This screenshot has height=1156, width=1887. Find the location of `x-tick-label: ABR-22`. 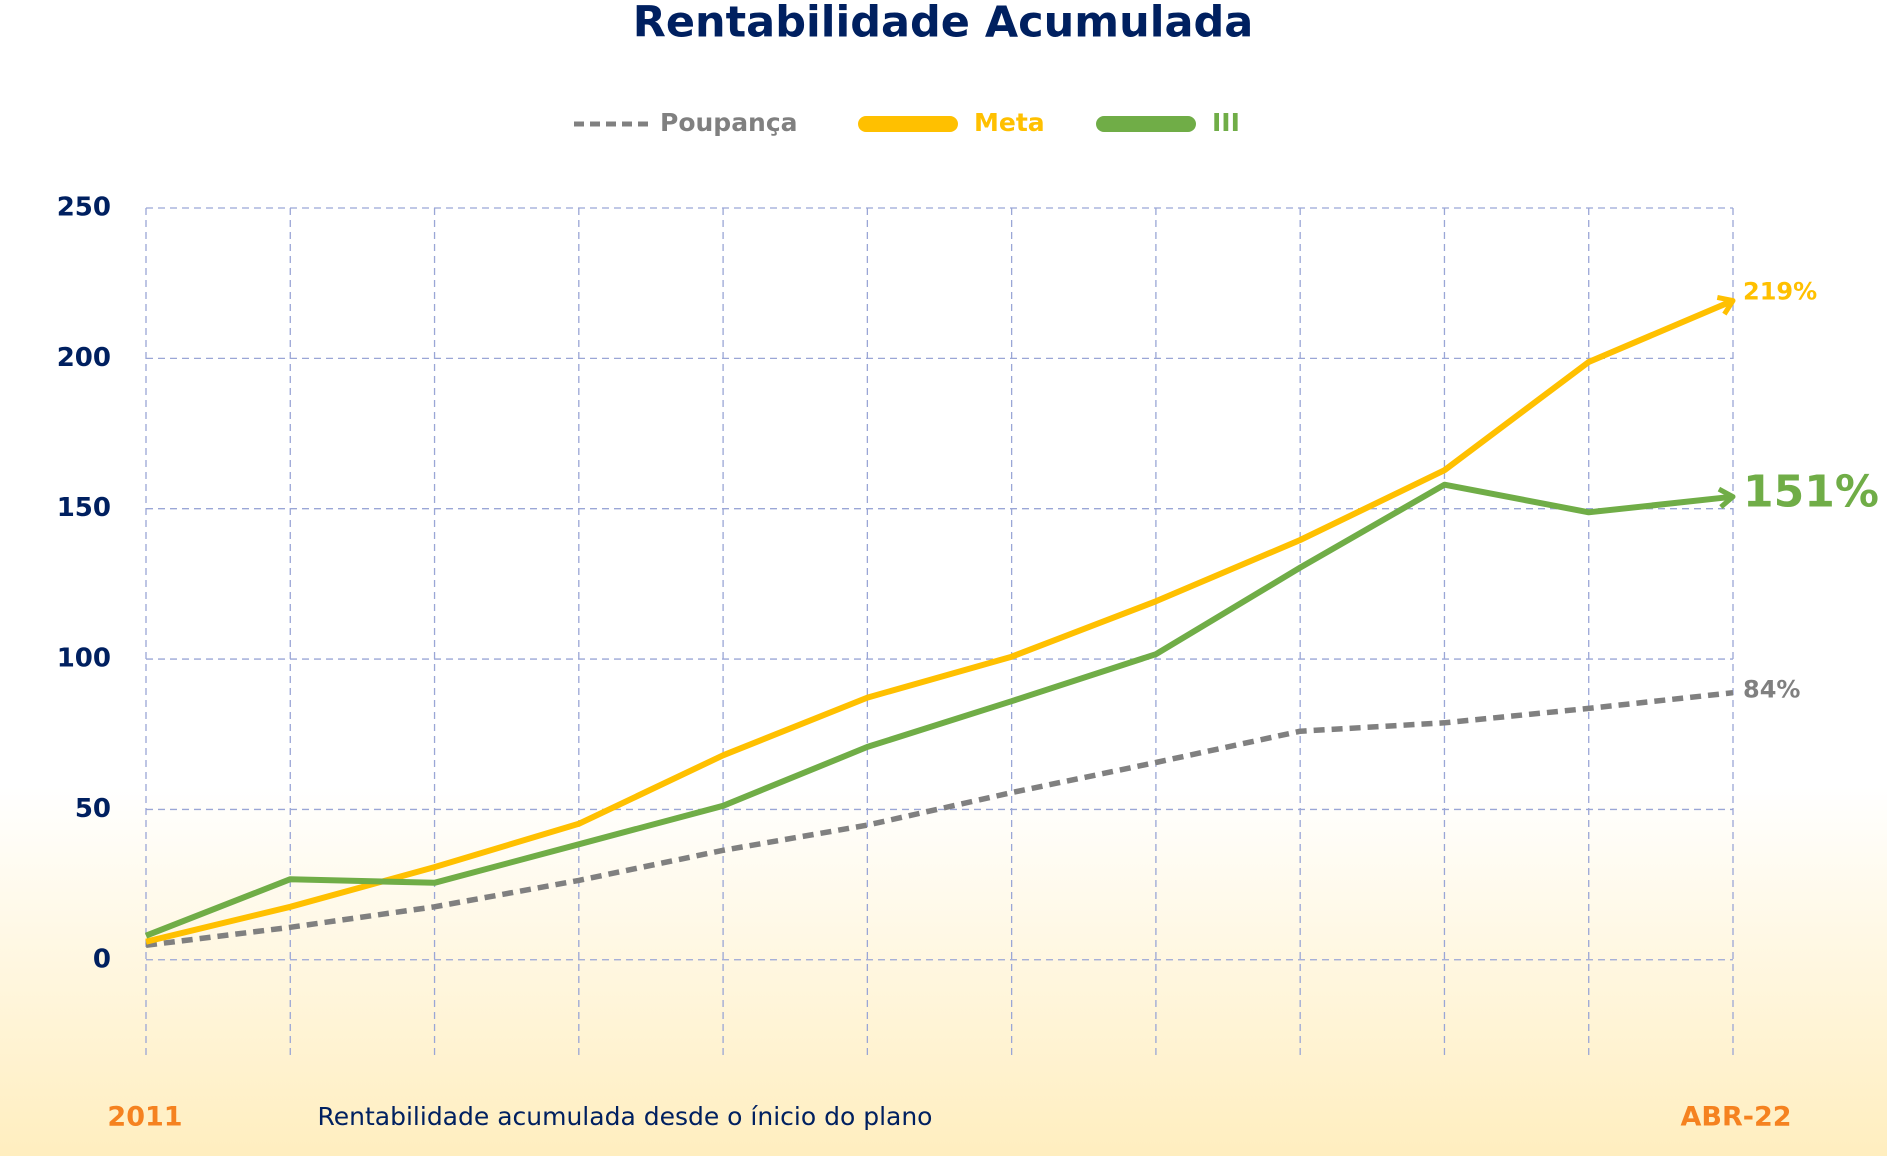

x-tick-label: ABR-22 is located at coordinates (1735, 1117).